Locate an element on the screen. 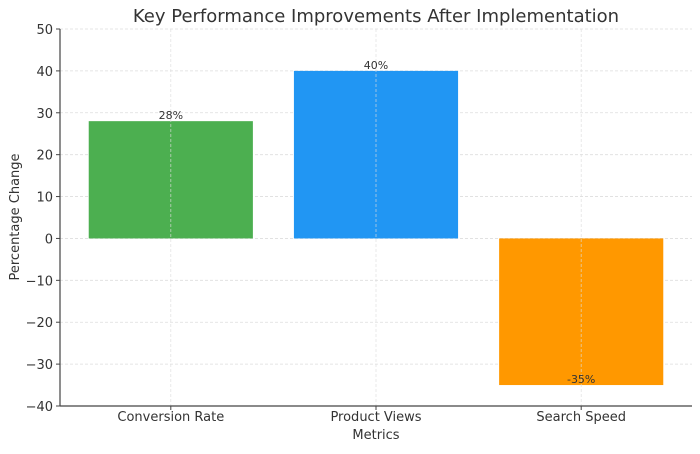  x-tick-label: Conversion Rate is located at coordinates (170, 417).